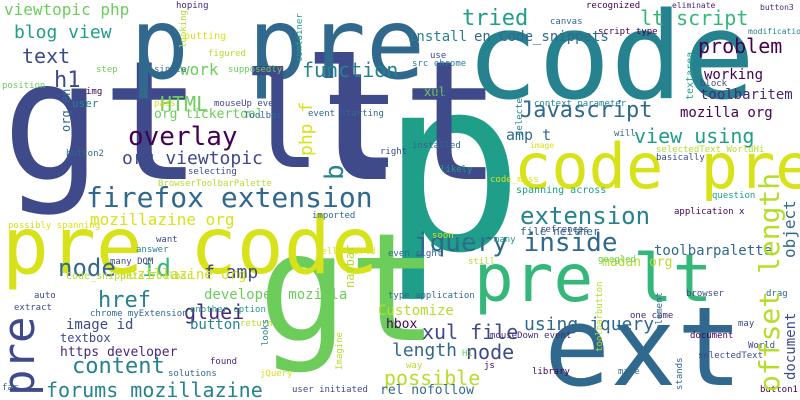 This screenshot has width=800, height=400. What do you see at coordinates (467, 354) in the screenshot?
I see `word: Hi` at bounding box center [467, 354].